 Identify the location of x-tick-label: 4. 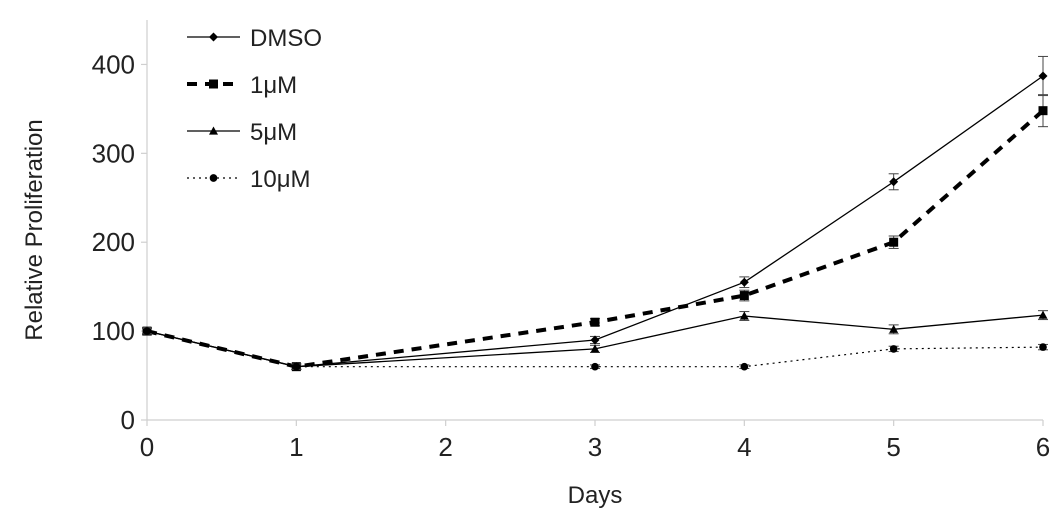
(744, 447).